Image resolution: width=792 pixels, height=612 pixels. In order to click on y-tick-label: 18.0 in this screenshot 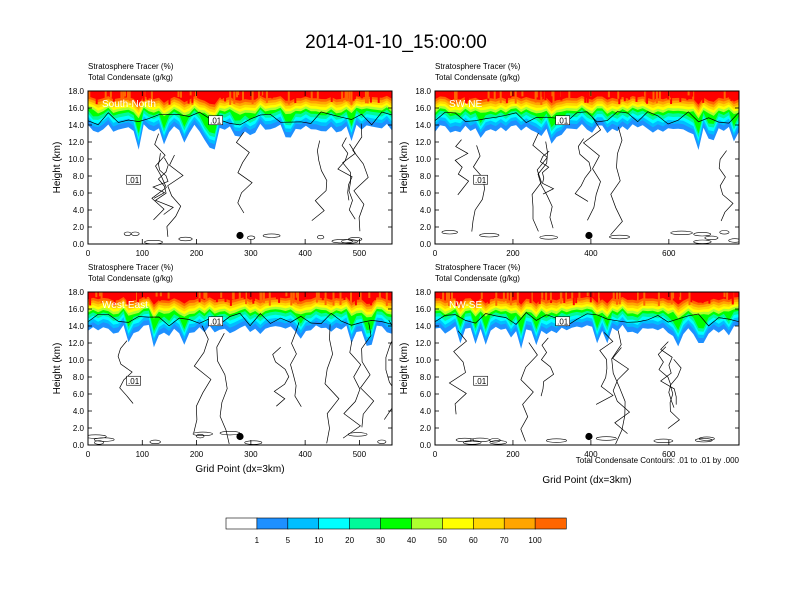, I will do `click(76, 91)`.